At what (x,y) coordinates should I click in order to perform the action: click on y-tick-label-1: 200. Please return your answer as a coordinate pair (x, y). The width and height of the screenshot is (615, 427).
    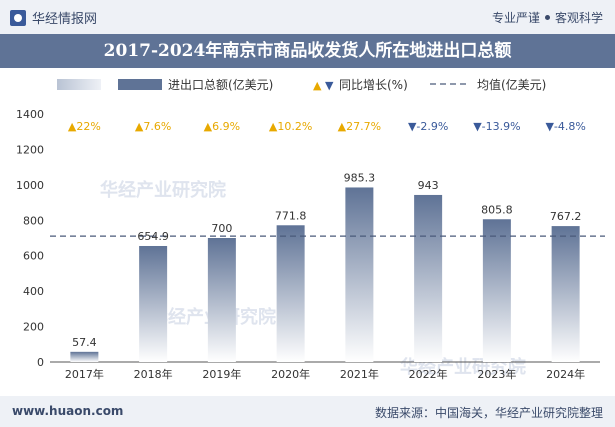
    Looking at the image, I should click on (33, 327).